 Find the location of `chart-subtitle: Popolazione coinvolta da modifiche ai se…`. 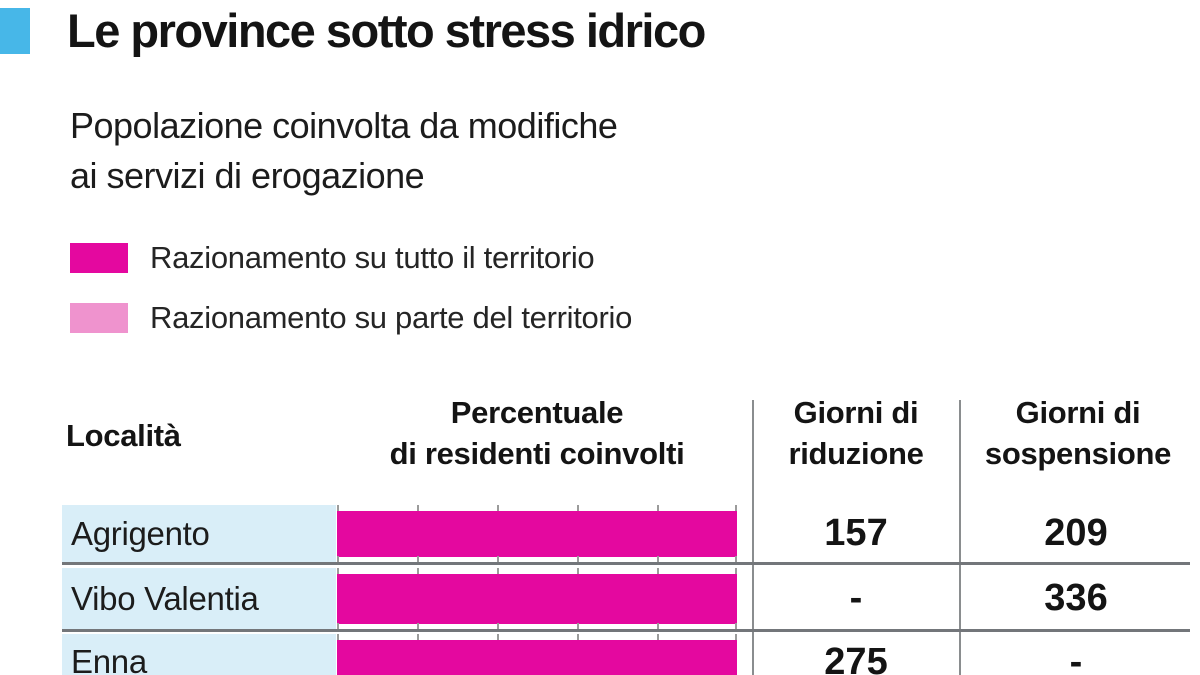

chart-subtitle: Popolazione coinvolta da modifiche ai se… is located at coordinates (344, 151).